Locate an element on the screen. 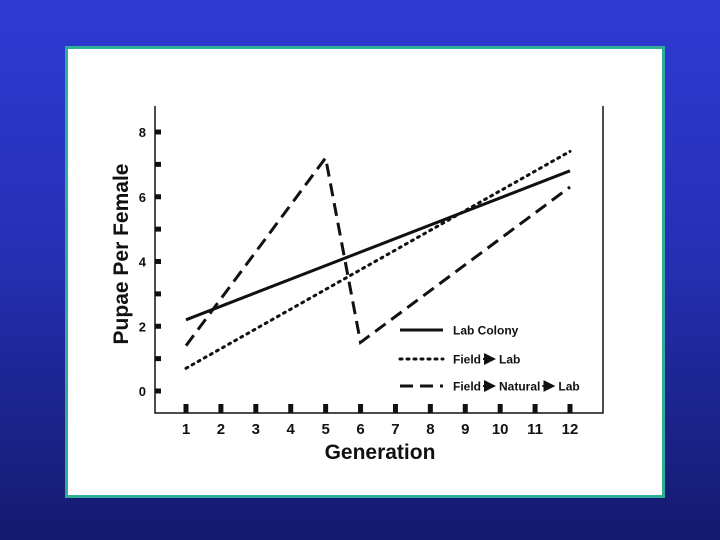 The image size is (720, 540). x-tick-label-12: 12 is located at coordinates (570, 429).